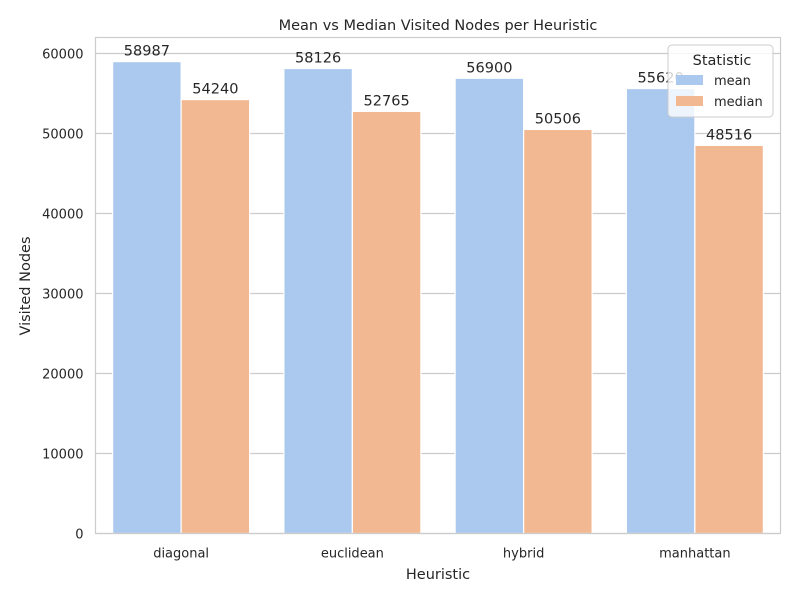 Image resolution: width=800 pixels, height=604 pixels. I want to click on data-label-median-diagonal: 54240, so click(215, 90).